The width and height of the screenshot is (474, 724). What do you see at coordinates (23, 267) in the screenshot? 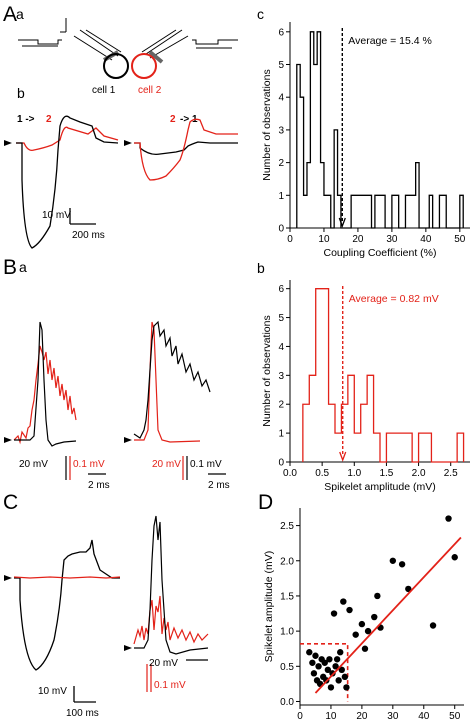
I see `panel-letter-Ba: a` at bounding box center [23, 267].